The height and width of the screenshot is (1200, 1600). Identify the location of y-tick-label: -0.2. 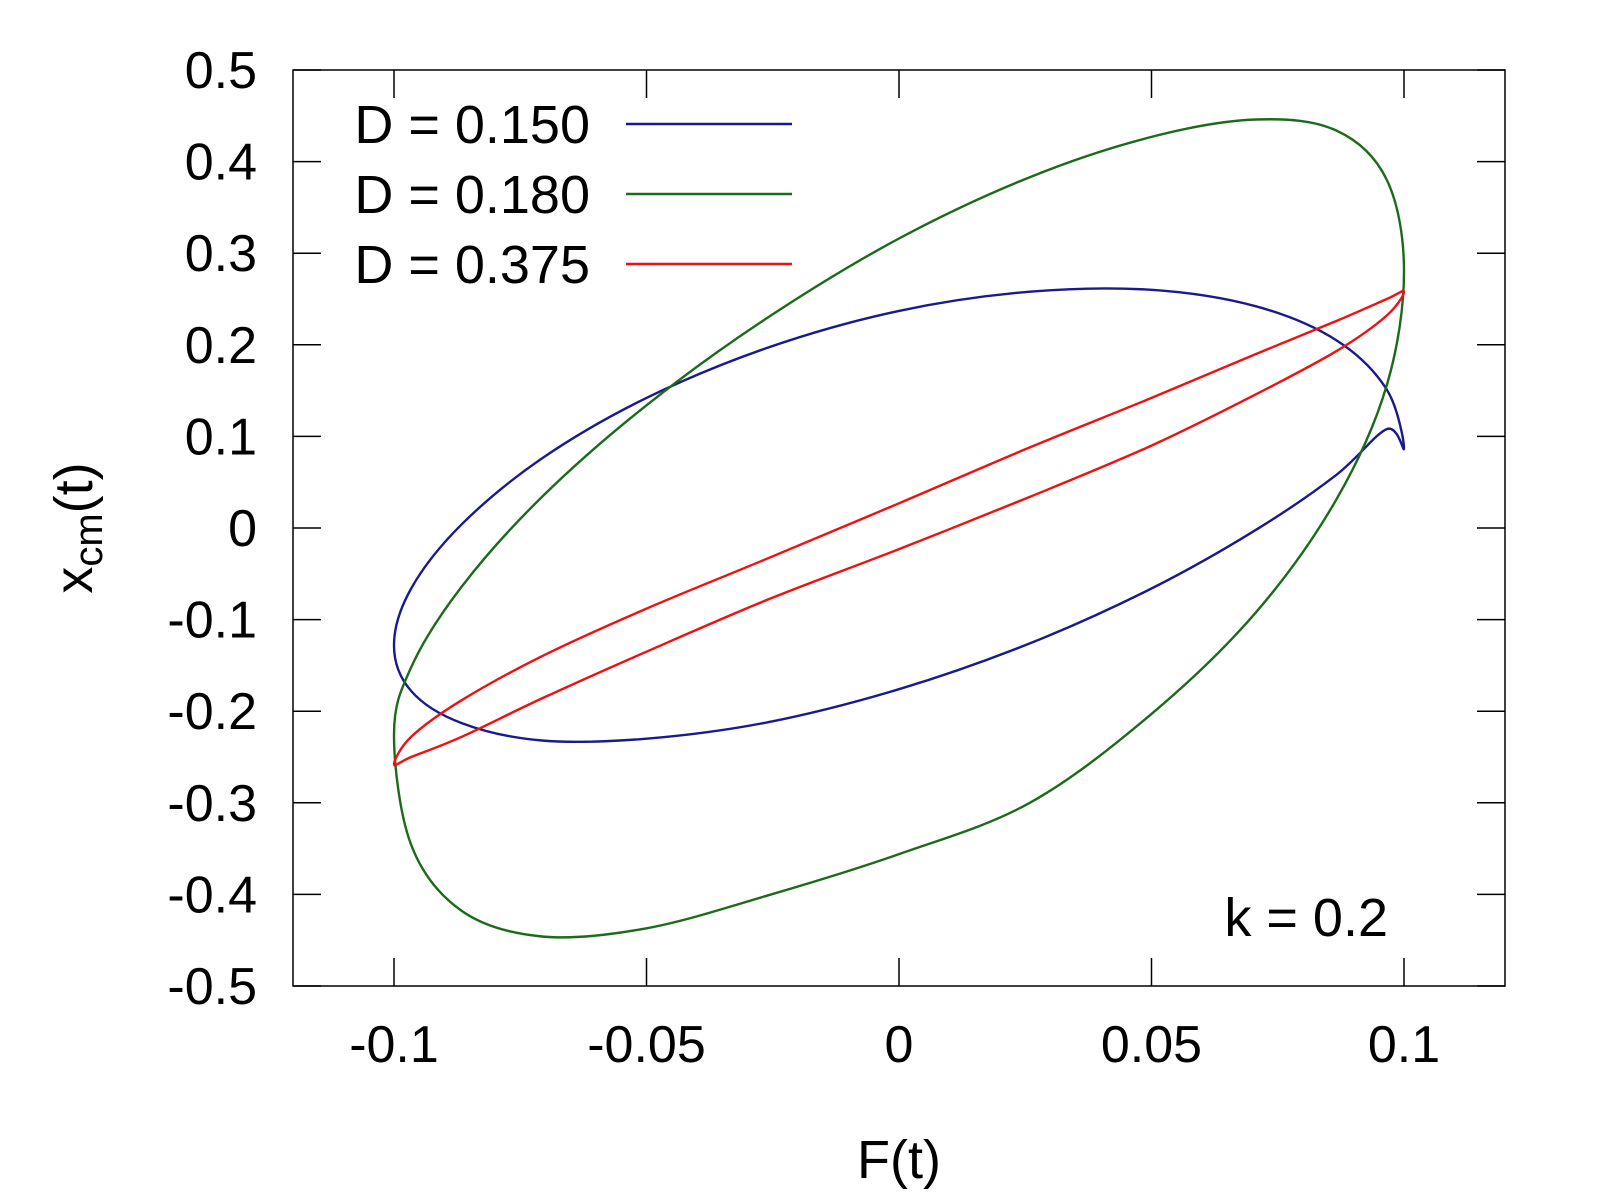
(212, 712).